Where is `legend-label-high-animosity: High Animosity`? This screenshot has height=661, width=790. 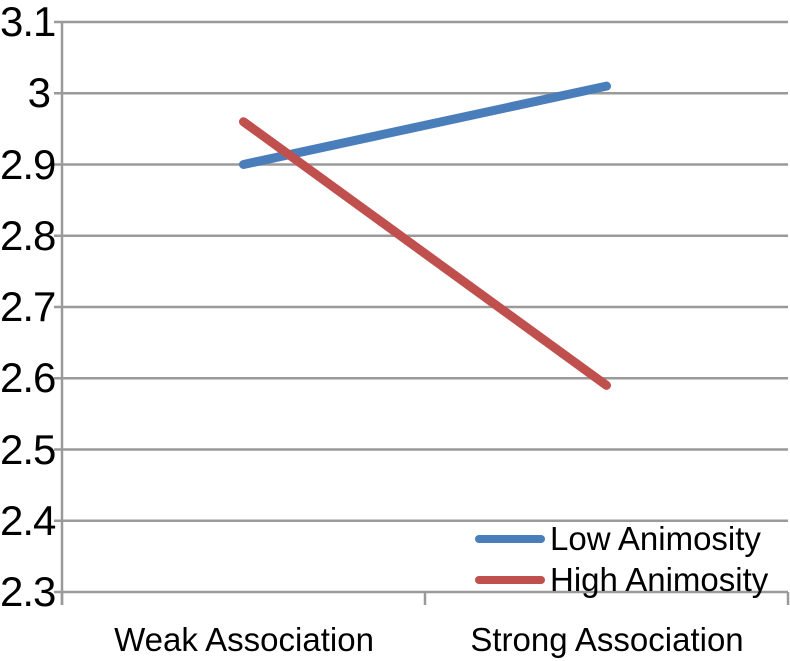
legend-label-high-animosity: High Animosity is located at coordinates (659, 579).